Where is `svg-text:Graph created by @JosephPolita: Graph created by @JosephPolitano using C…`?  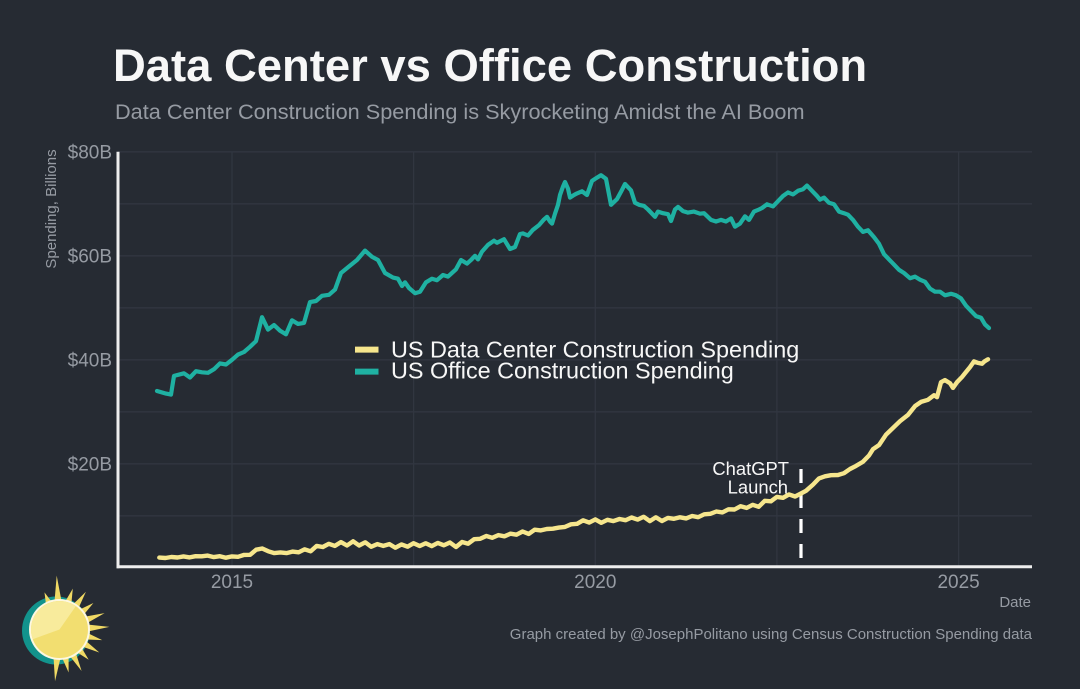 svg-text:Graph created by @JosephPolita: Graph created by @JosephPolitano using C… is located at coordinates (771, 634).